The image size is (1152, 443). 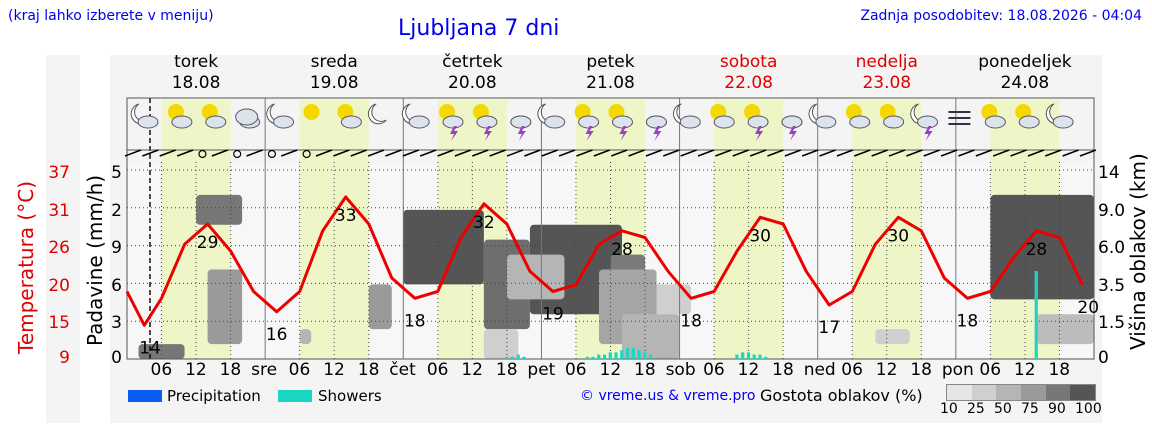 What do you see at coordinates (145, 396) in the screenshot?
I see `precipitation-swatch` at bounding box center [145, 396].